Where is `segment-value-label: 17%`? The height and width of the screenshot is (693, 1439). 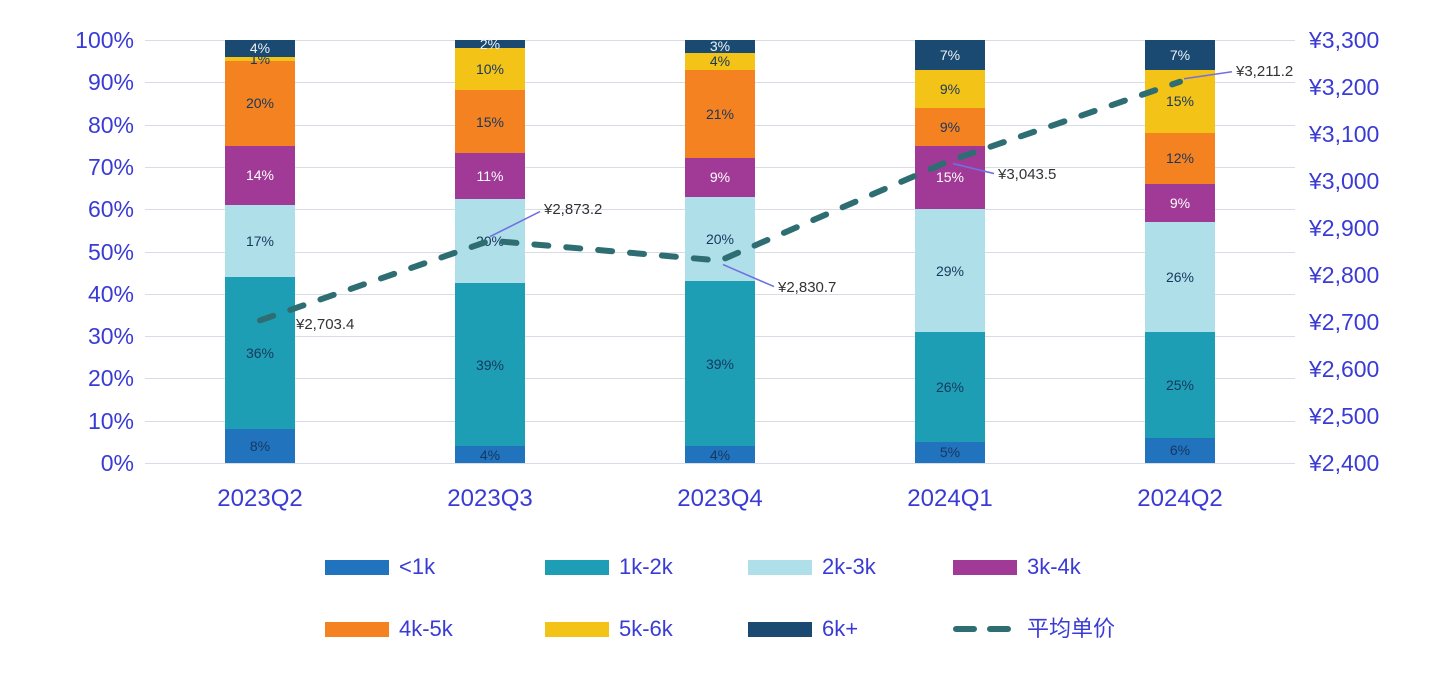
segment-value-label: 17% is located at coordinates (260, 240).